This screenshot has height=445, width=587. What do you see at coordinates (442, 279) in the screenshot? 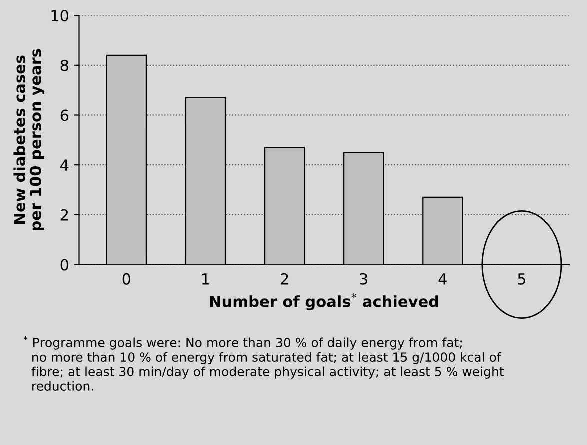
I see `x-tick-label: 4` at bounding box center [442, 279].